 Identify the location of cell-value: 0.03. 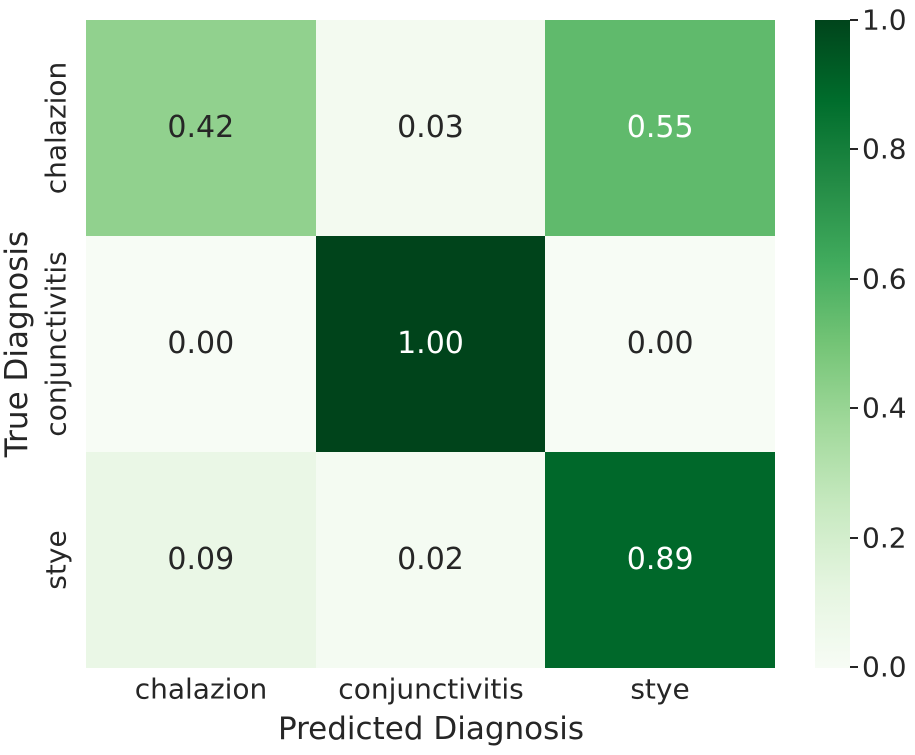
(430, 127).